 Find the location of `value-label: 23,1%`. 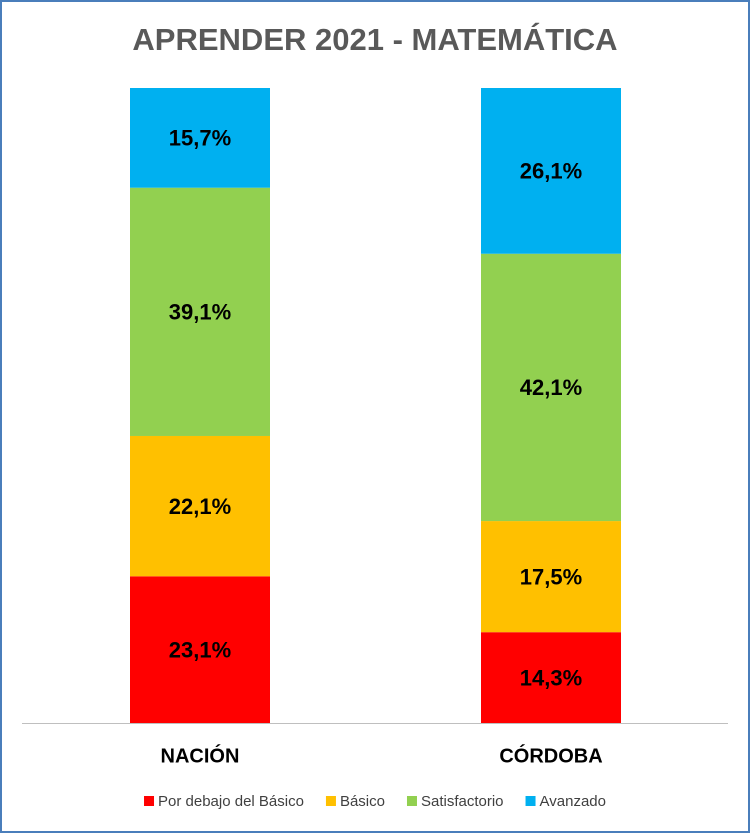

value-label: 23,1% is located at coordinates (200, 649).